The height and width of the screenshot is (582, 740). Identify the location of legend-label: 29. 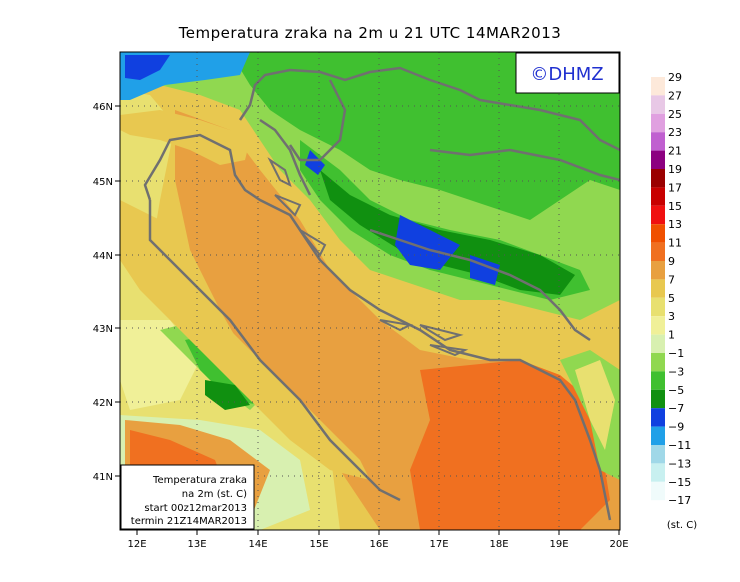
(675, 77).